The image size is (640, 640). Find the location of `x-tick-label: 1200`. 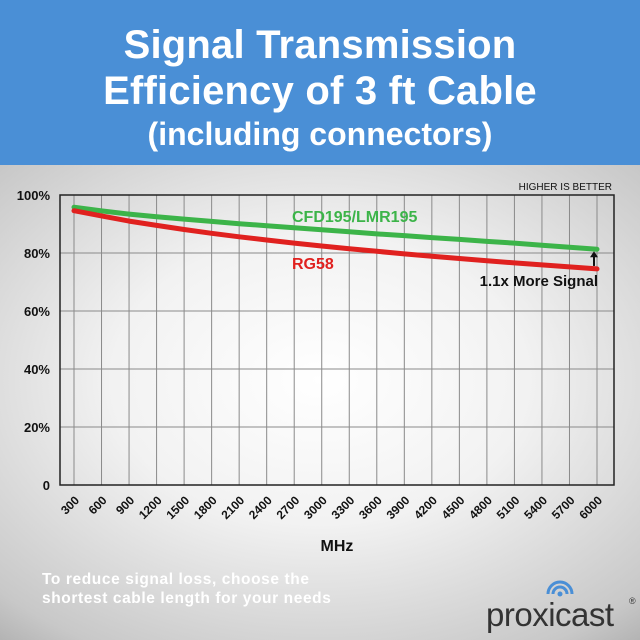

x-tick-label: 1200 is located at coordinates (150, 507).